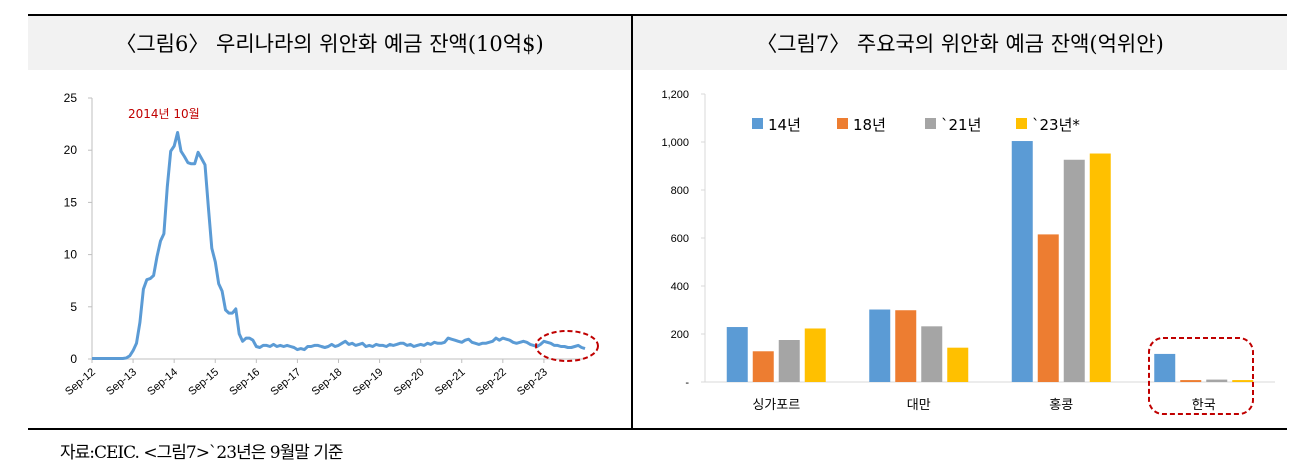 This screenshot has width=1289, height=463. Describe the element at coordinates (567, 346) in the screenshot. I see `chart6-highlight-ellipse` at that location.